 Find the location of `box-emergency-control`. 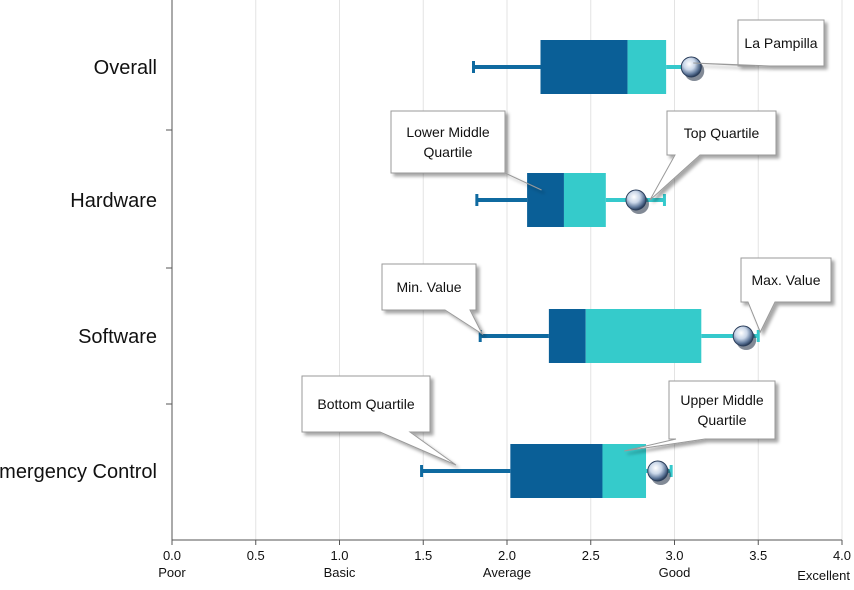

box-emergency-control is located at coordinates (546, 471).